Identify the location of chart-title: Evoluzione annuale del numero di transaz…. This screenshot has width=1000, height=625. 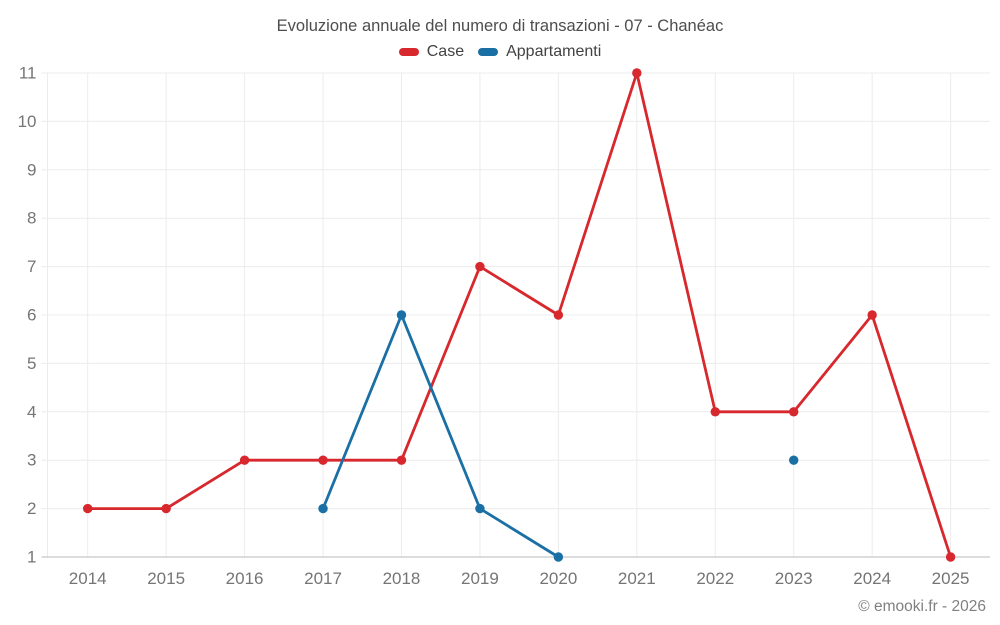
(500, 26).